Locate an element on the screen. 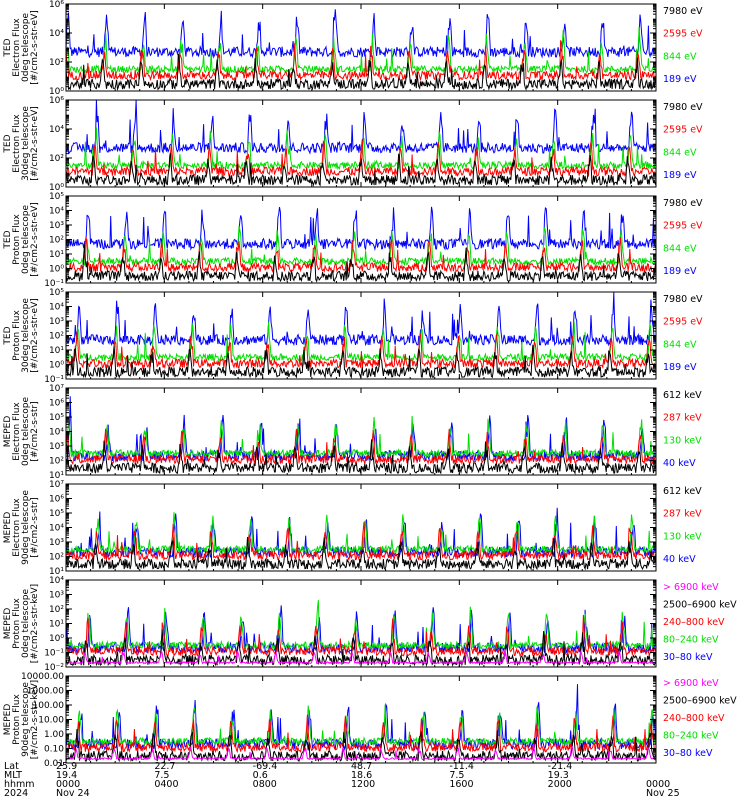  panel-frame is located at coordinates (361, 143).